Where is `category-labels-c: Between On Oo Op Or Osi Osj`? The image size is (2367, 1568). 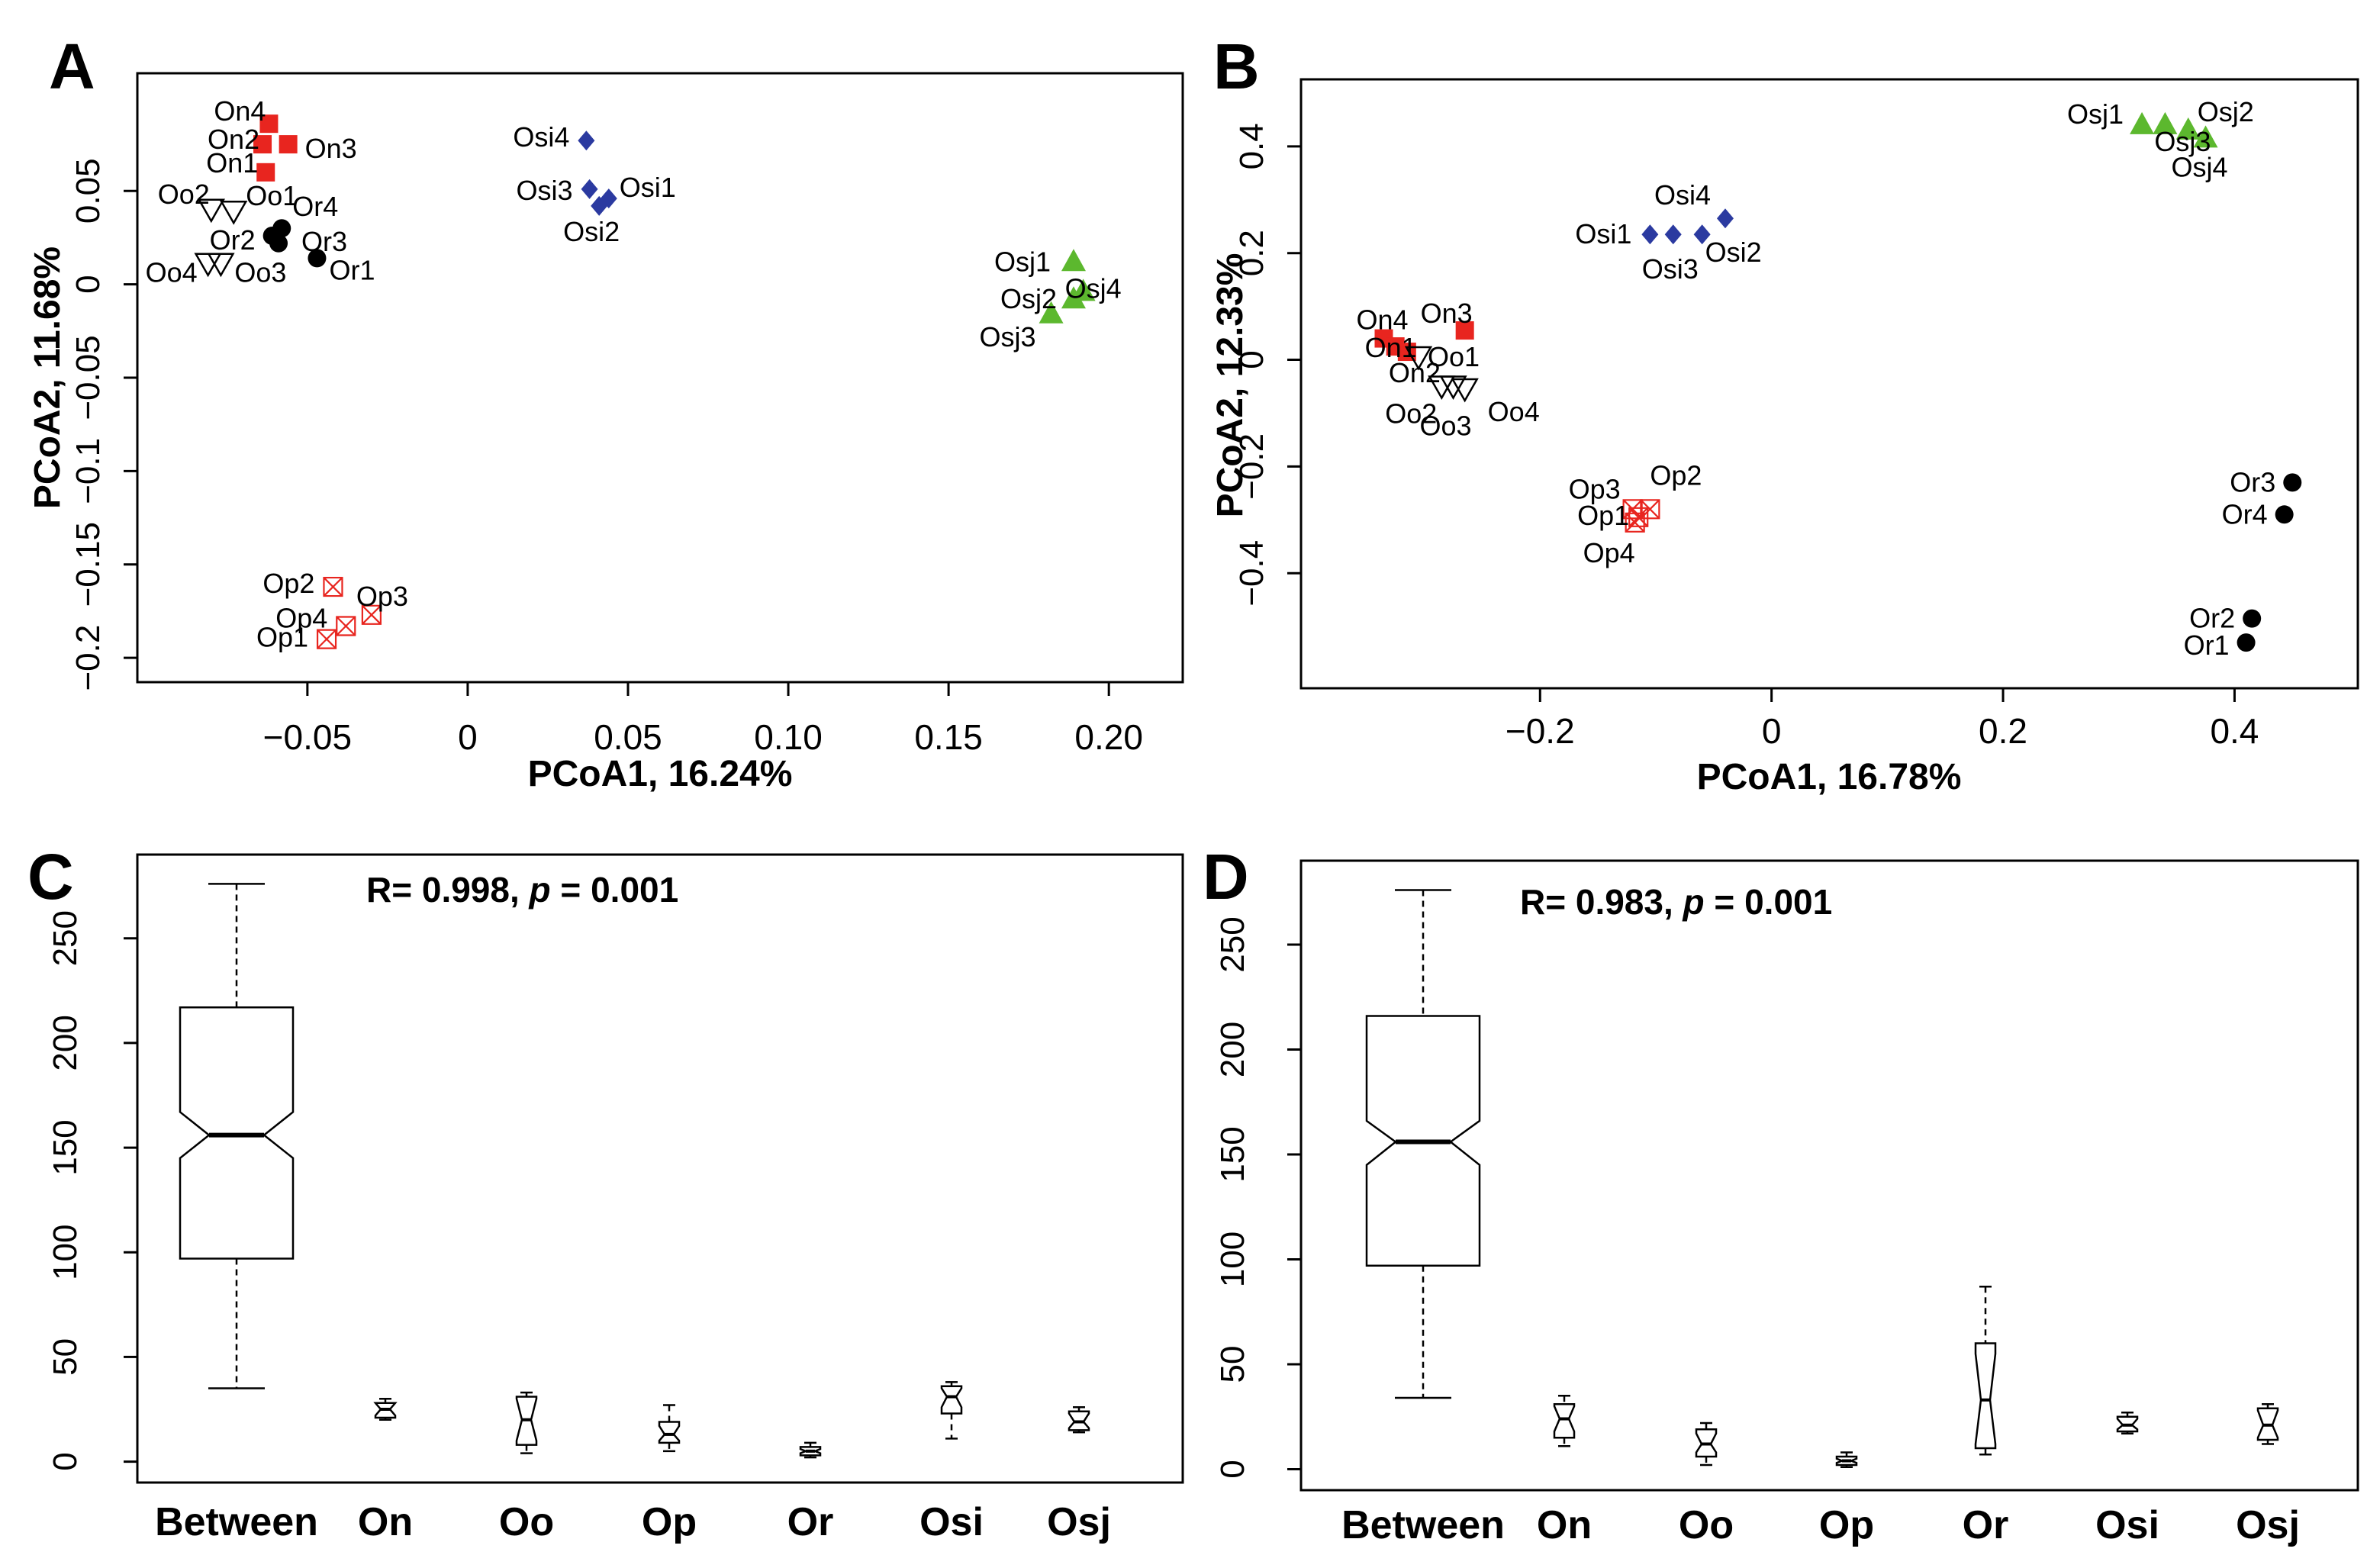 category-labels-c: Between On Oo Op Or Osi Osj is located at coordinates (633, 1522).